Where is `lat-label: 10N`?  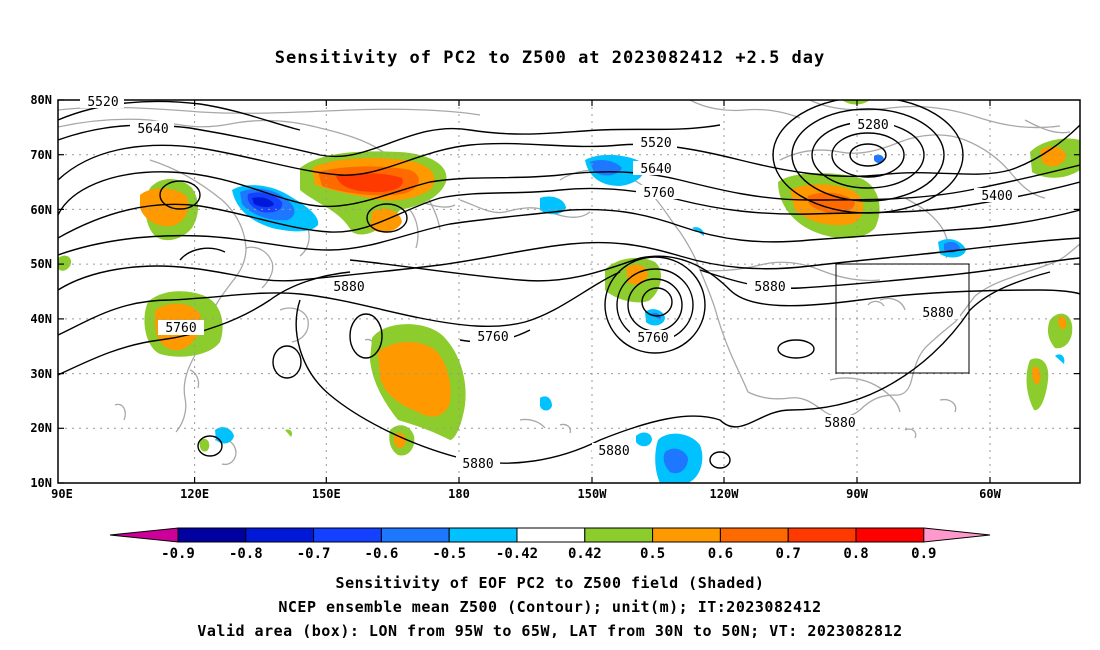
lat-label: 10N is located at coordinates (41, 483).